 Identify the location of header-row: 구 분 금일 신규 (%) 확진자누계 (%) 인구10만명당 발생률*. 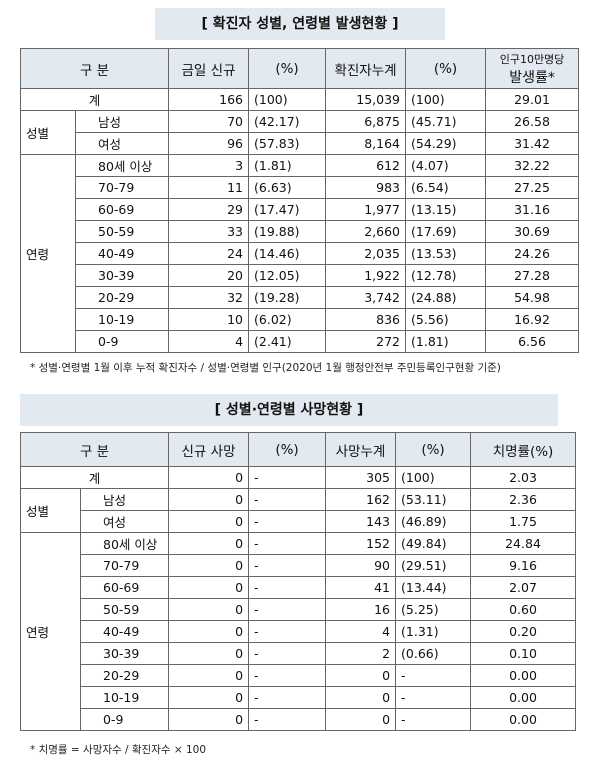
(299, 68).